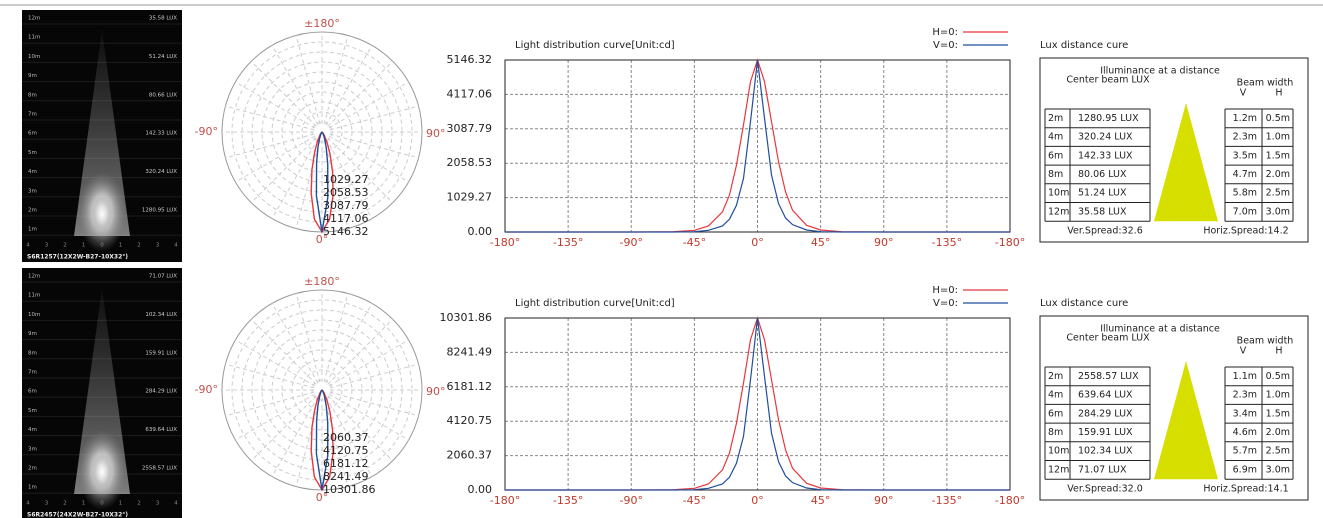 The image size is (1323, 518). I want to click on x-tick-label: 90°, so click(884, 242).